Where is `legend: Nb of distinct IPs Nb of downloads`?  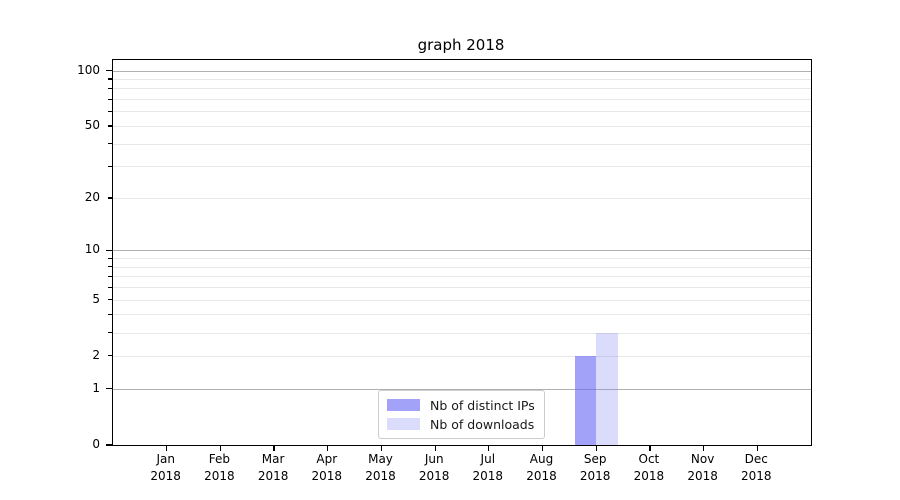 legend: Nb of distinct IPs Nb of downloads is located at coordinates (461, 414).